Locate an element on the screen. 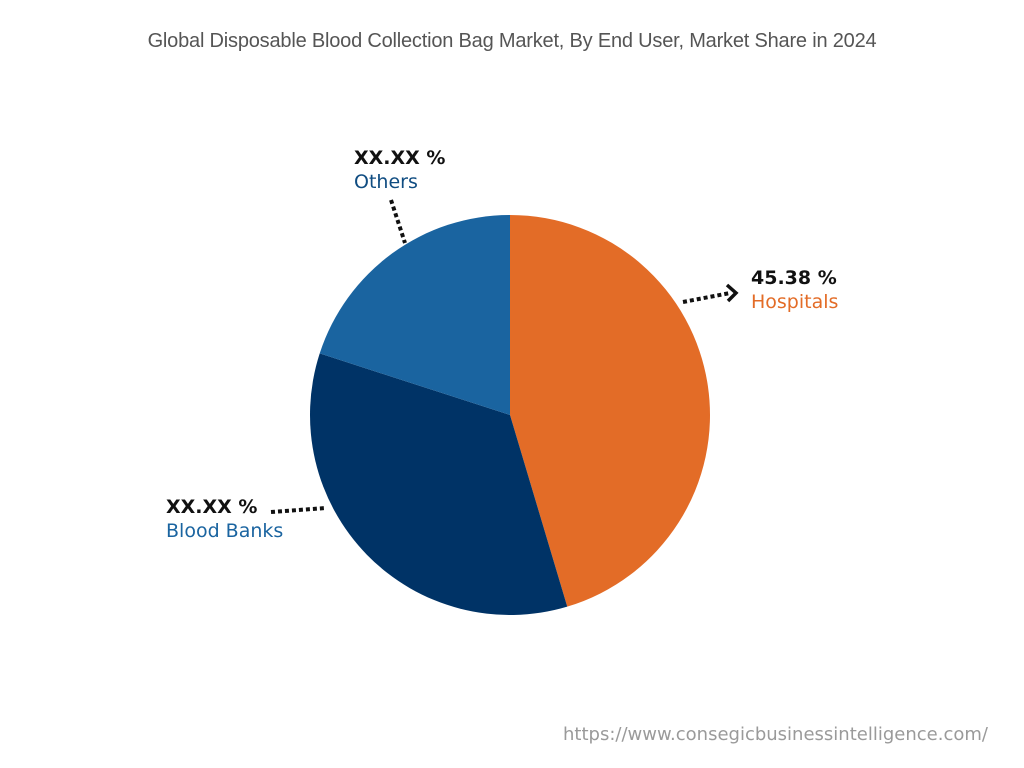 This screenshot has height=768, width=1024. arrow-head-icon is located at coordinates (732, 293).